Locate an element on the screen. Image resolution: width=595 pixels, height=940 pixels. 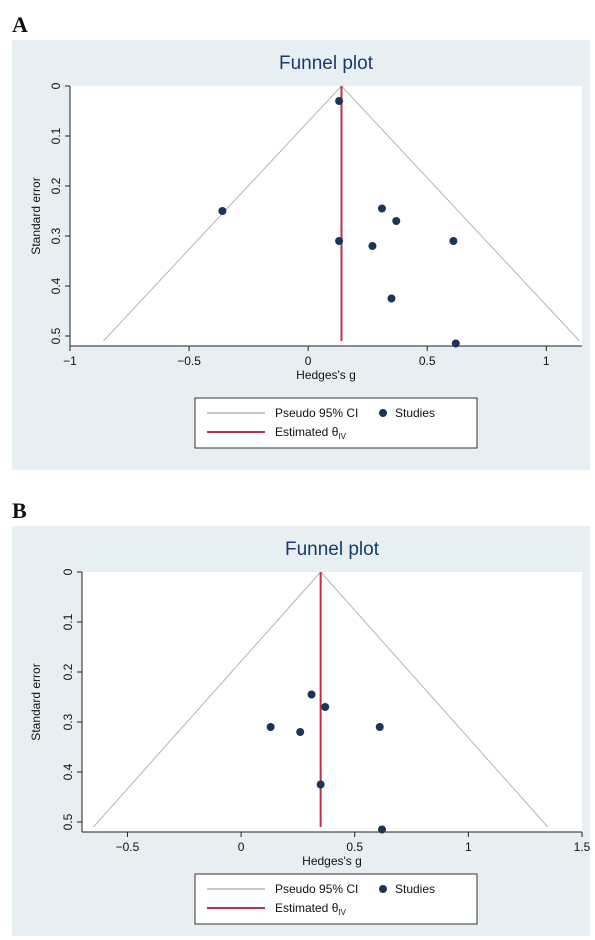
panel-letter-b: B is located at coordinates (19, 510).